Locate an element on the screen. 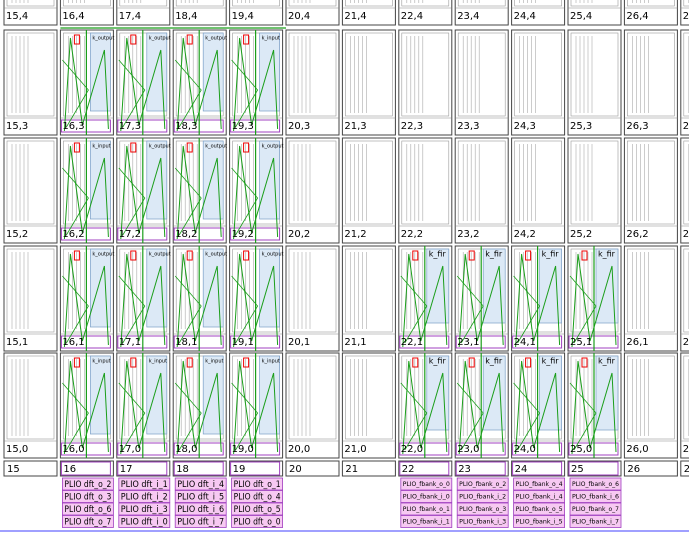  tile-label: 26,0 is located at coordinates (637, 449).